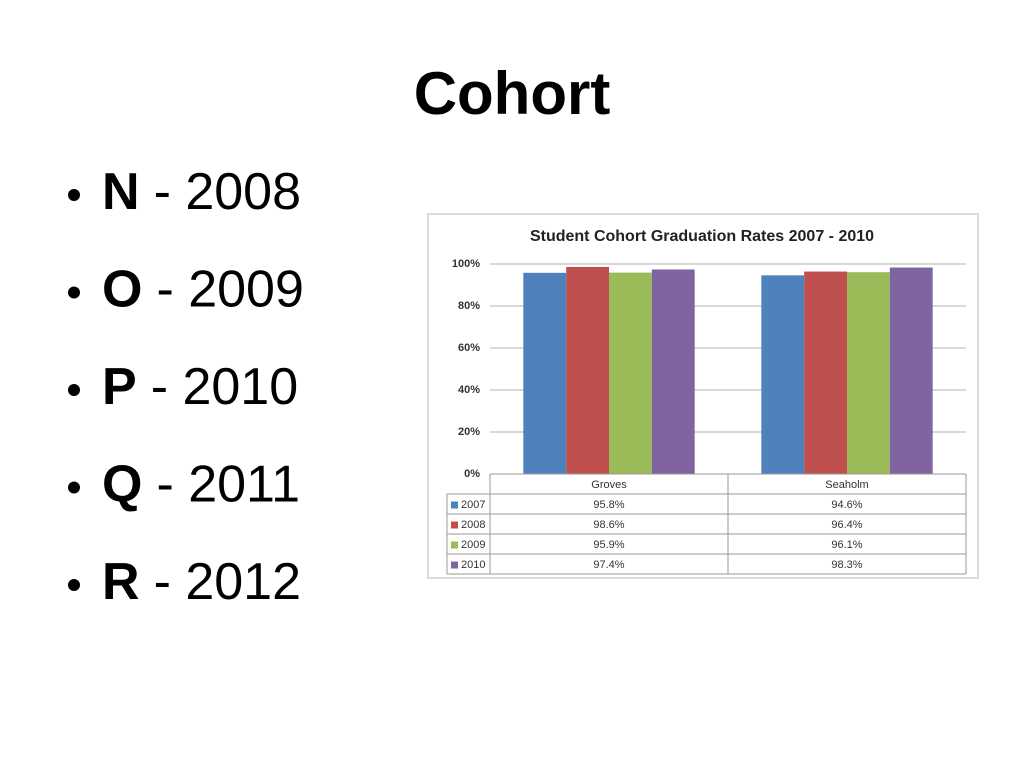 The image size is (1024, 773). I want to click on bullet-text: P- 2010, so click(200, 387).